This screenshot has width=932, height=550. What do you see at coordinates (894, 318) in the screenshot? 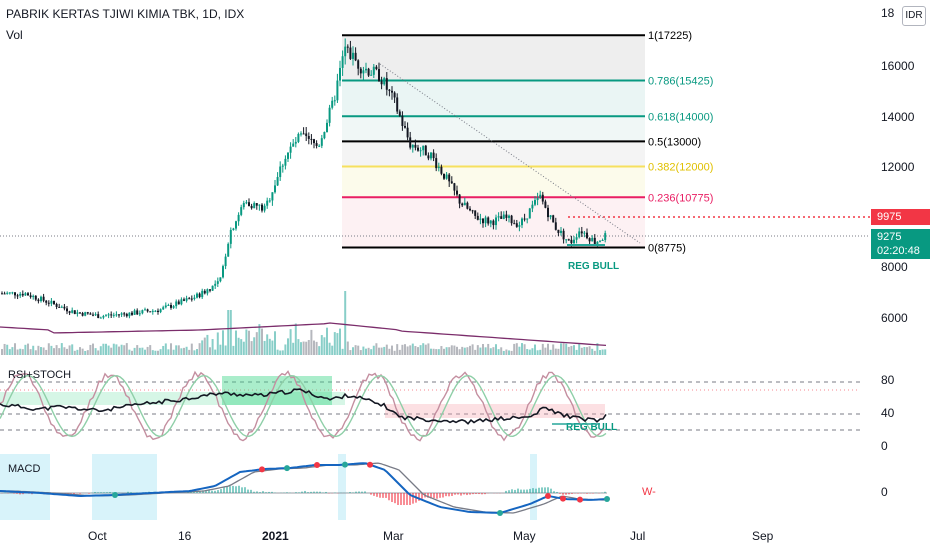
I see `price-tick-label: 6000` at bounding box center [894, 318].